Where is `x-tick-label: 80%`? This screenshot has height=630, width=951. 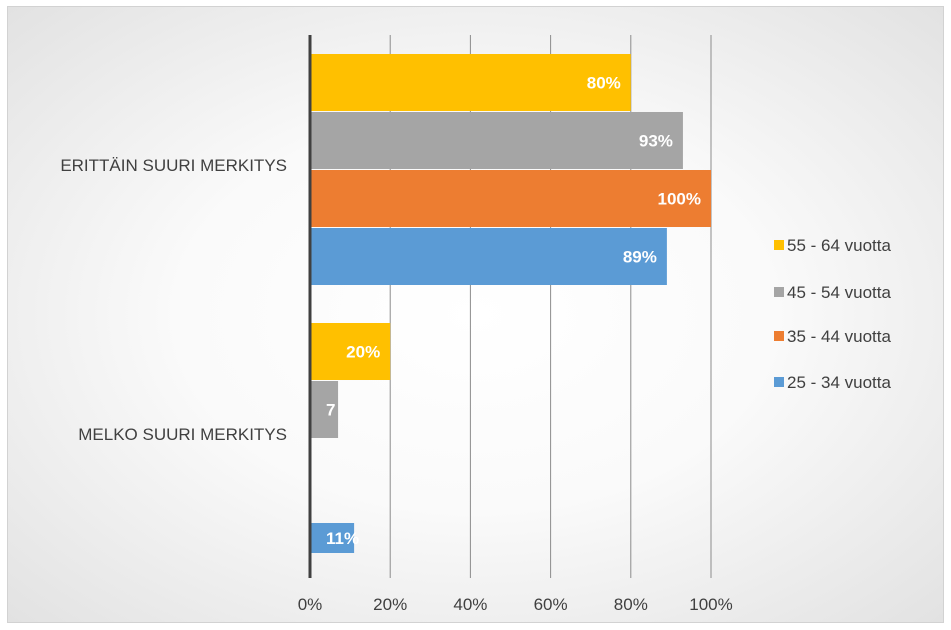
x-tick-label: 80% is located at coordinates (631, 604).